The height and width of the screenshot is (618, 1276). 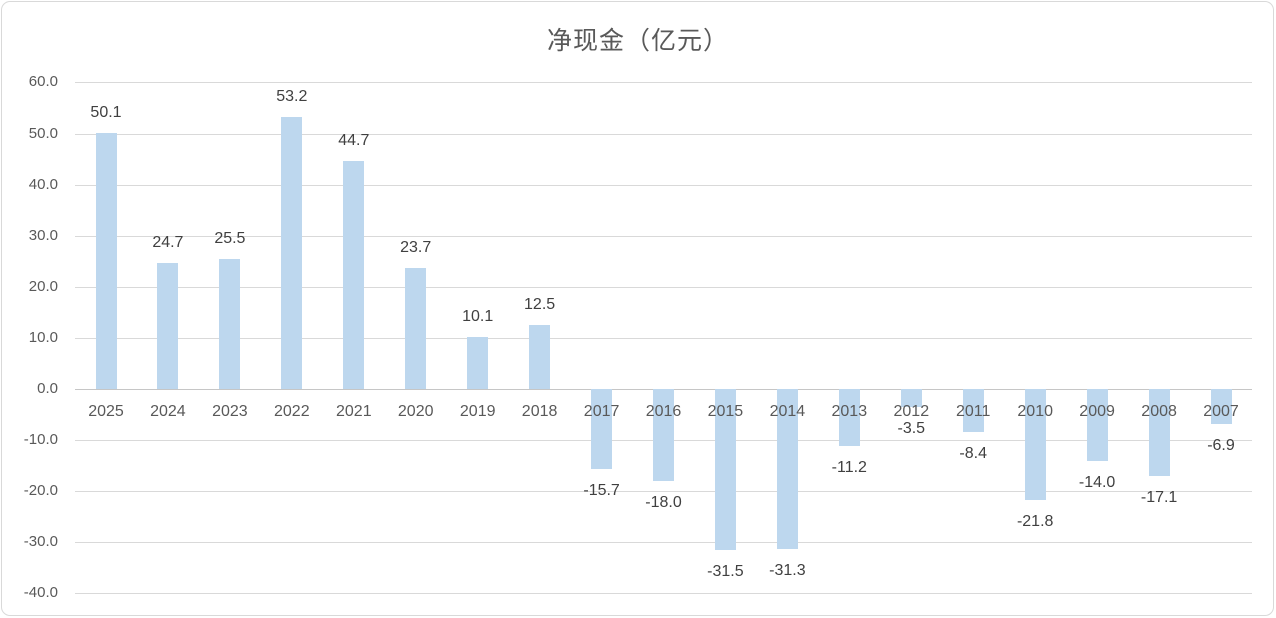 I want to click on bar-value-label: -31.3, so click(x=787, y=570).